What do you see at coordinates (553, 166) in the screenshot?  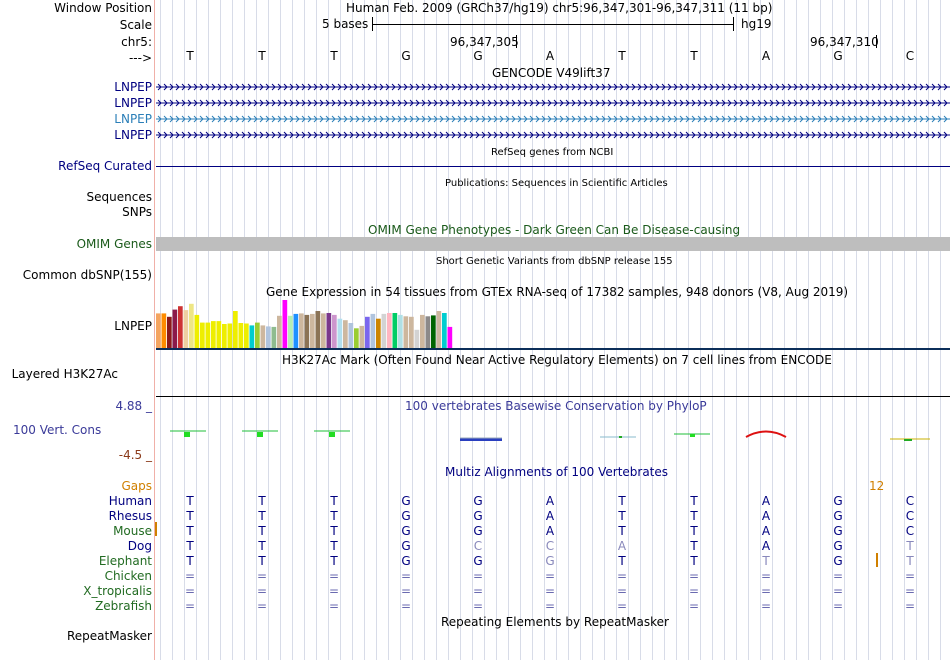 I see `refseq-gene-line` at bounding box center [553, 166].